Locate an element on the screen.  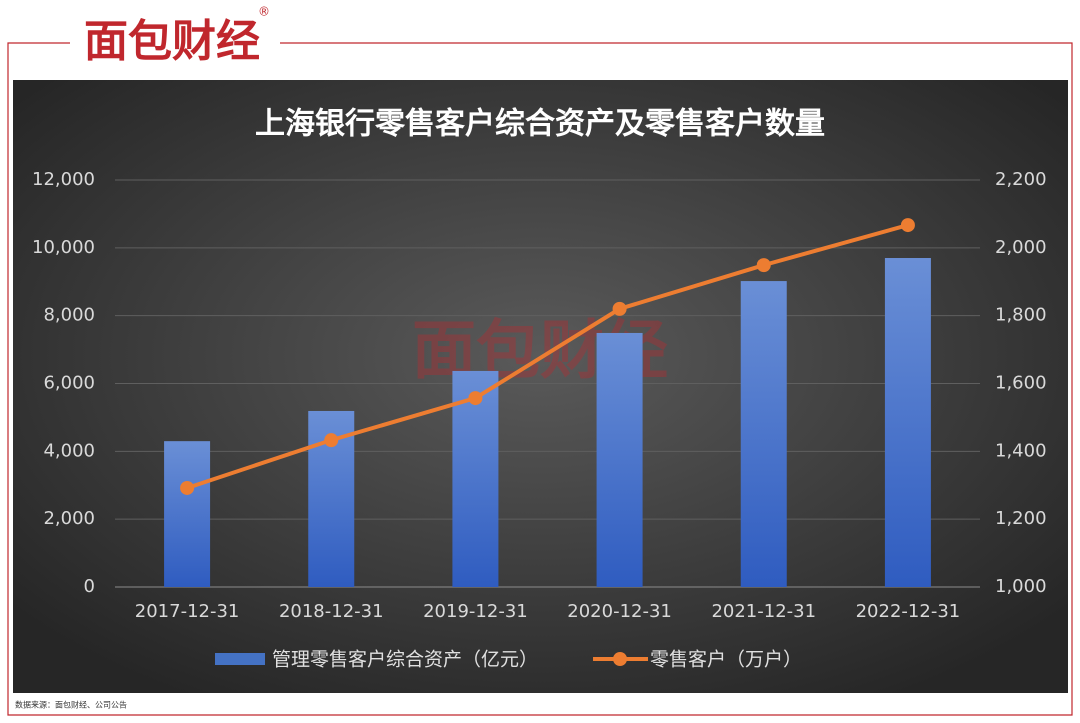
y-tick-label: 0 is located at coordinates (89, 586).